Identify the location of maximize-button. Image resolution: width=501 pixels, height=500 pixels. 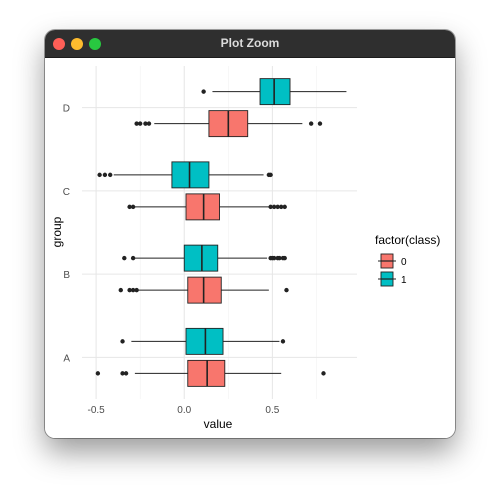
(95, 44).